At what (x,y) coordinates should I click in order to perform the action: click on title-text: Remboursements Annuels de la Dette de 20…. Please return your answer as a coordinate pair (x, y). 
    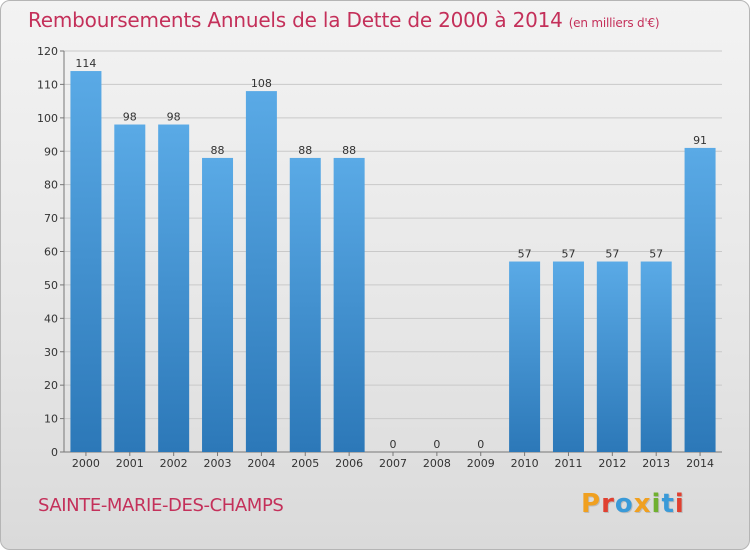
    Looking at the image, I should click on (295, 20).